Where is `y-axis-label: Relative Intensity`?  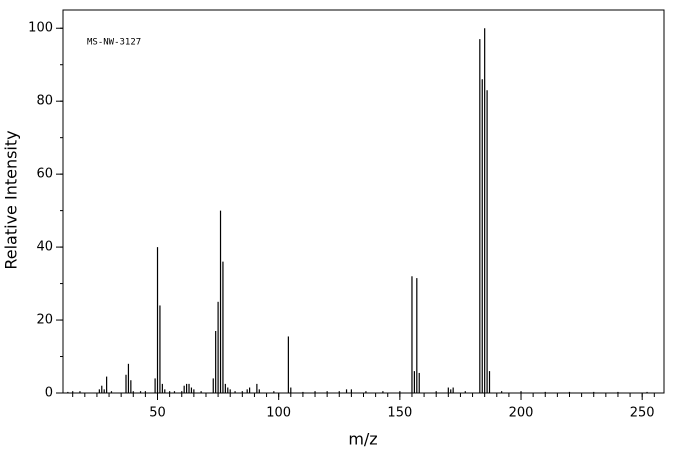
y-axis-label: Relative Intensity is located at coordinates (11, 199).